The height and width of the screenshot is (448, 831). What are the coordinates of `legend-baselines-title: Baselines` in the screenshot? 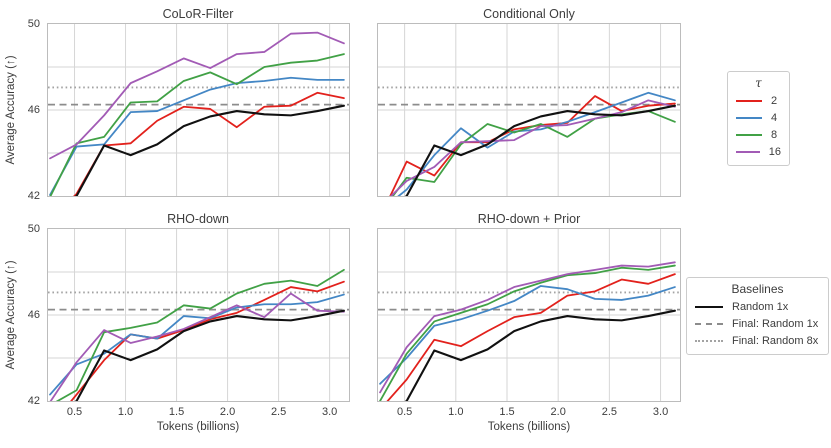 It's located at (757, 289).